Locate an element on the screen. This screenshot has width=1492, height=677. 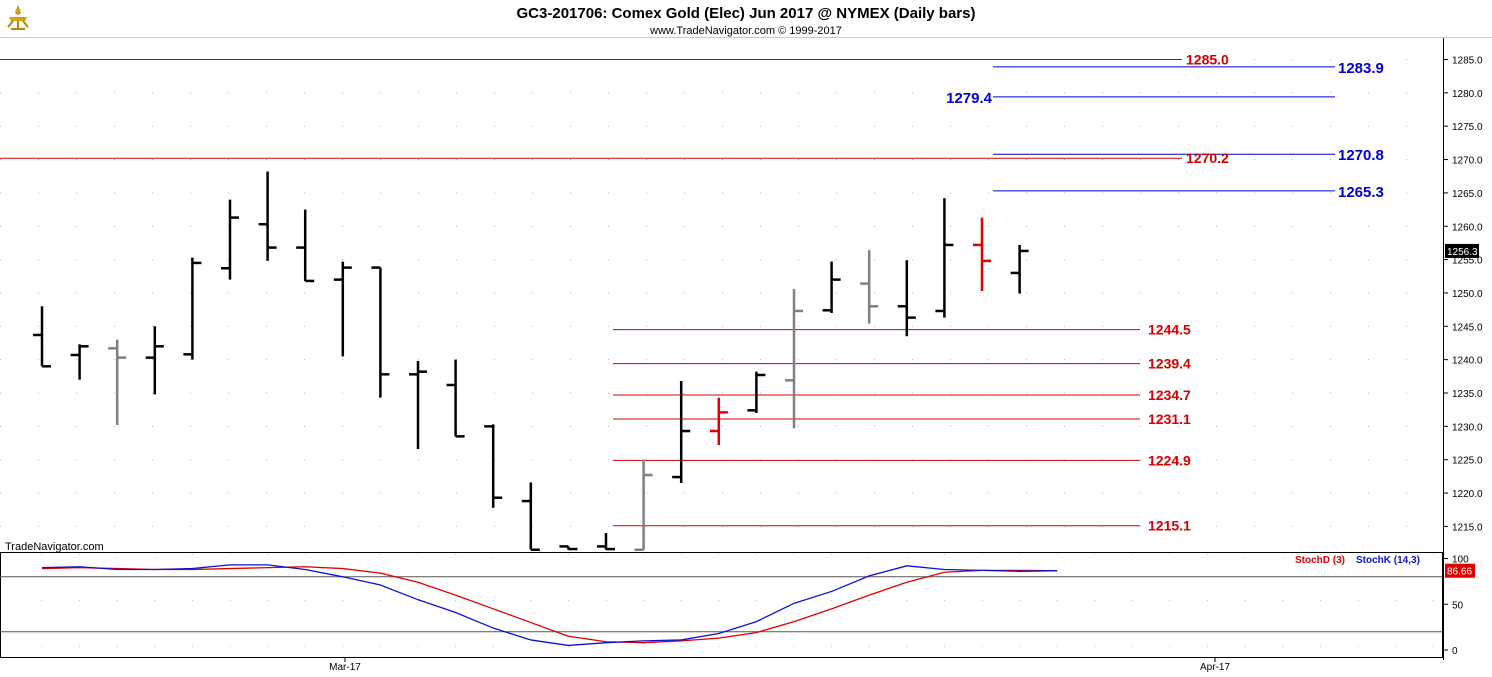
support-label: 1215.1 is located at coordinates (1169, 526).